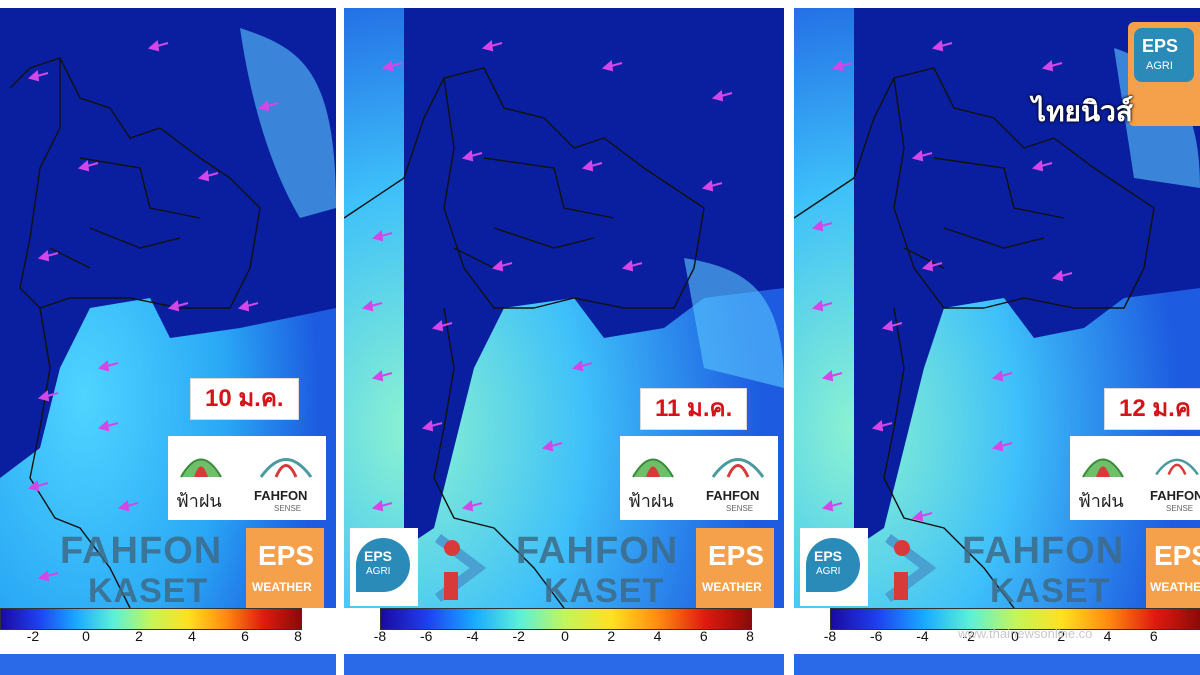  What do you see at coordinates (750, 636) in the screenshot?
I see `colorbar-tick-label: 8` at bounding box center [750, 636].